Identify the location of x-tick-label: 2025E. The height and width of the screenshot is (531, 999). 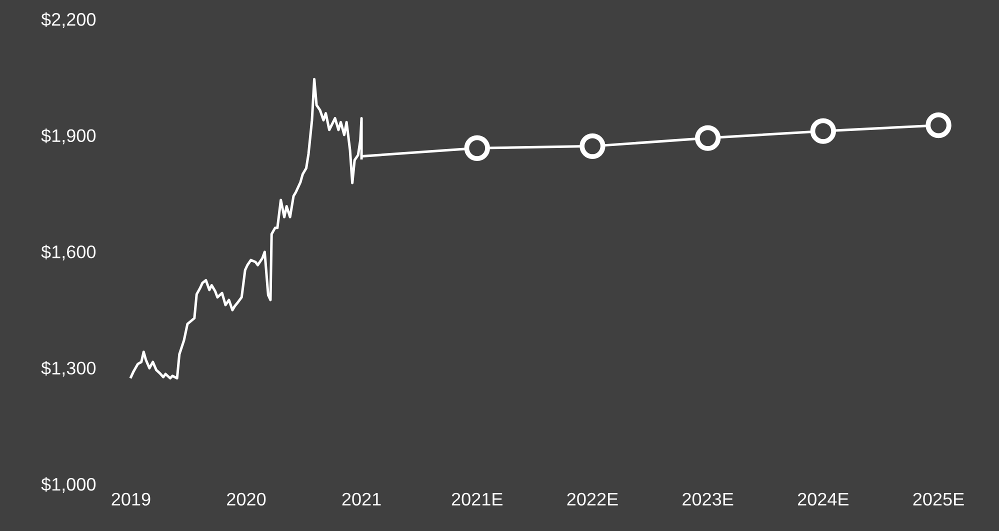
(938, 499).